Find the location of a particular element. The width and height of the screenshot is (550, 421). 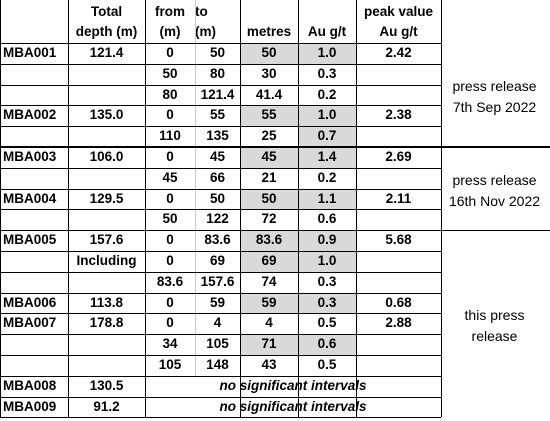

press-release-label-2: press release 16th Nov 2022 is located at coordinates (494, 190).